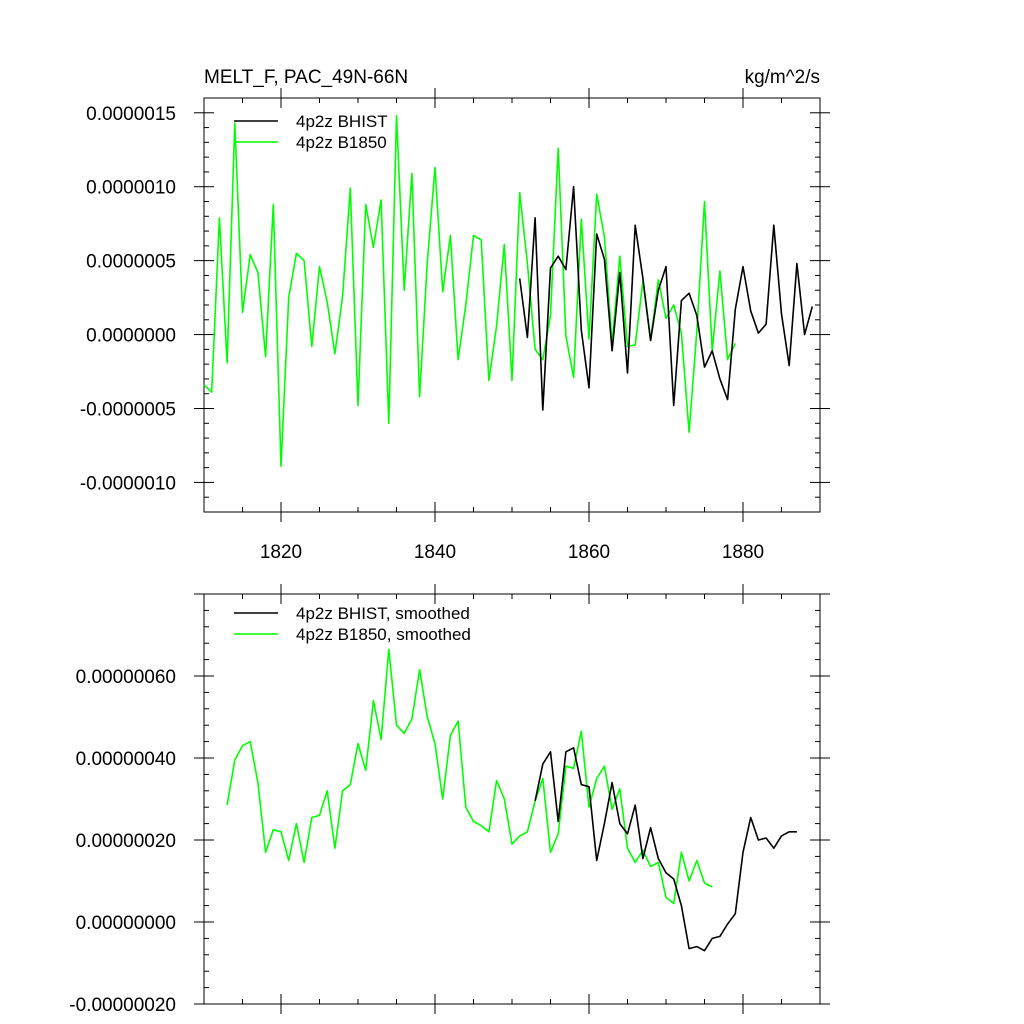 The image size is (1024, 1024). I want to click on x-tick-label: 1860, so click(589, 552).